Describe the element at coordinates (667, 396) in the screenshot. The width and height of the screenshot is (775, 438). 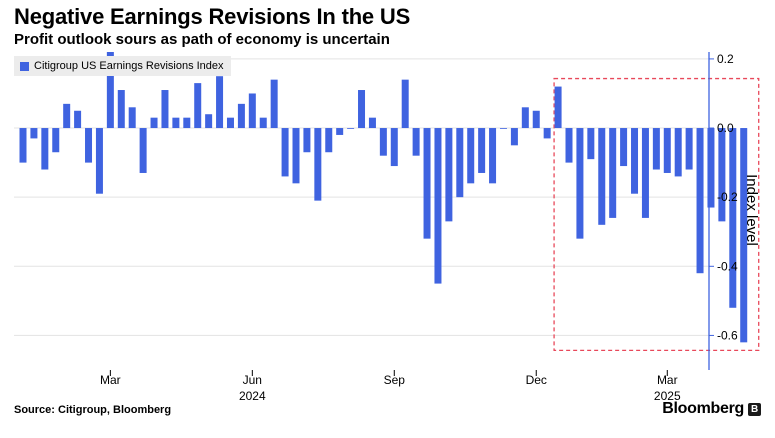
I see `x-year-label: 2025` at that location.